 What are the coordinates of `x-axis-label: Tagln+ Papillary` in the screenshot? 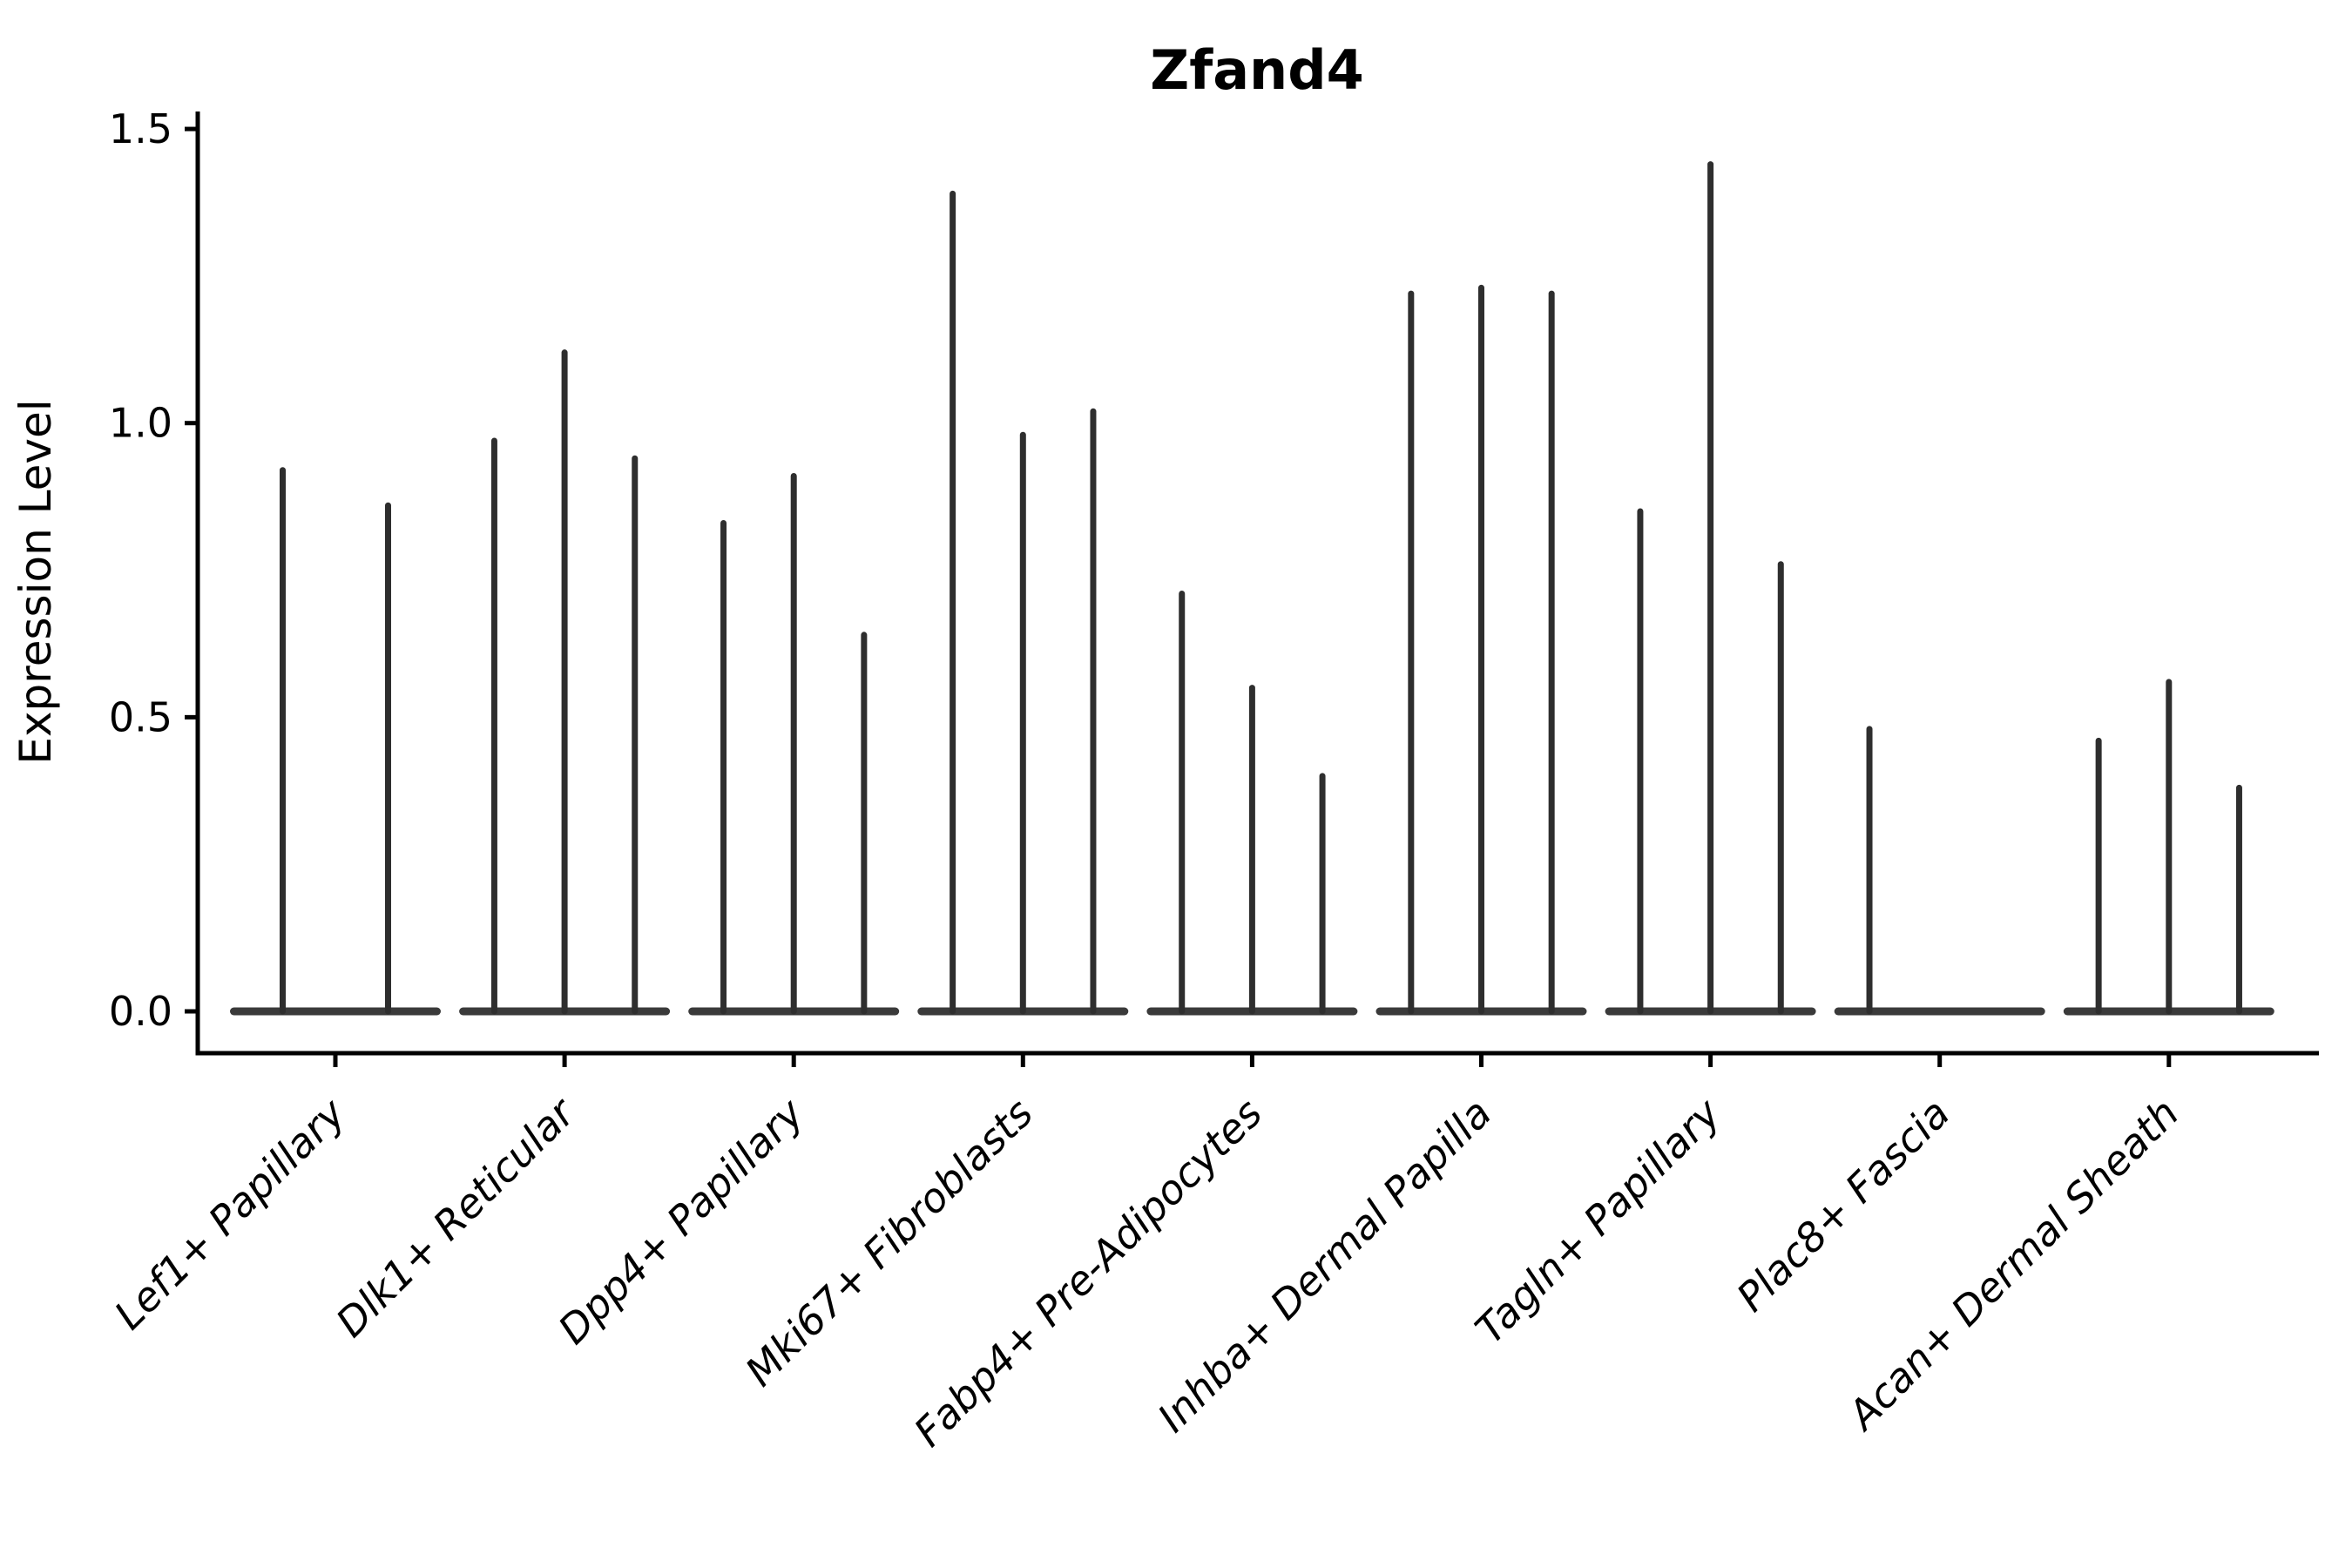 It's located at (1598, 1221).